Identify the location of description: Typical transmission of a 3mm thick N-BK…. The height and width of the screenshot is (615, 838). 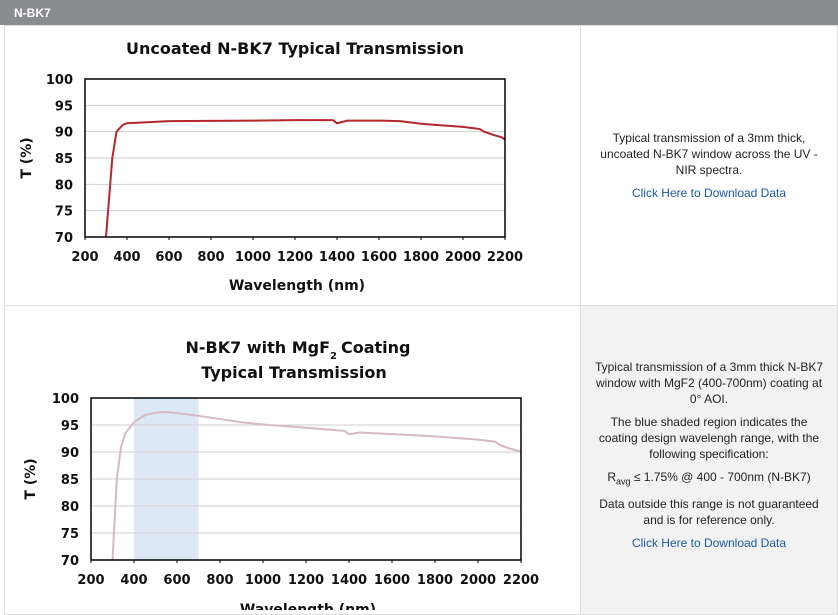
(709, 382).